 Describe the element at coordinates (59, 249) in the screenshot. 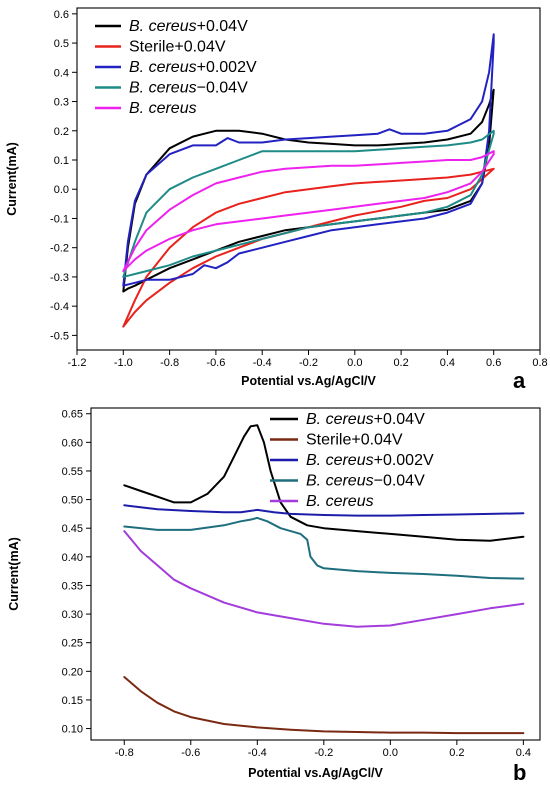

I see `y-tick-label: -0.2` at that location.